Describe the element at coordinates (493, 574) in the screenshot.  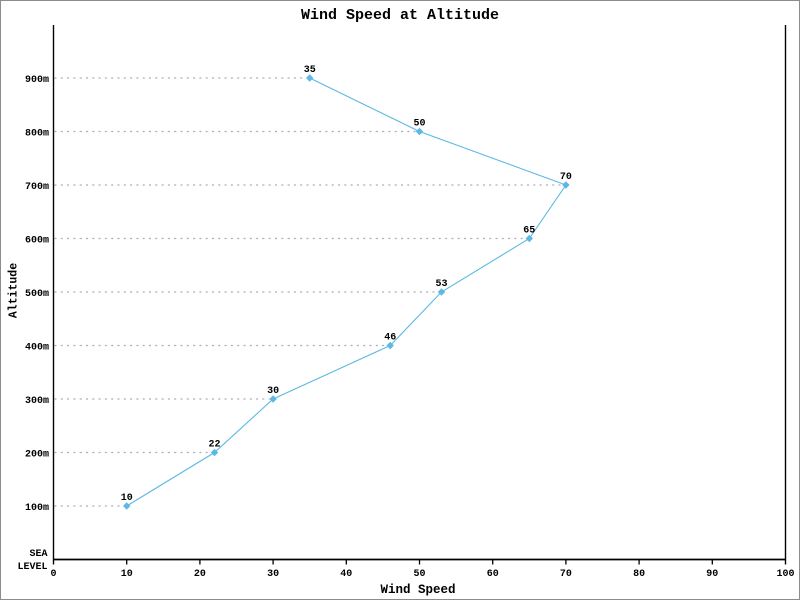
I see `svg-text: 60` at that location.